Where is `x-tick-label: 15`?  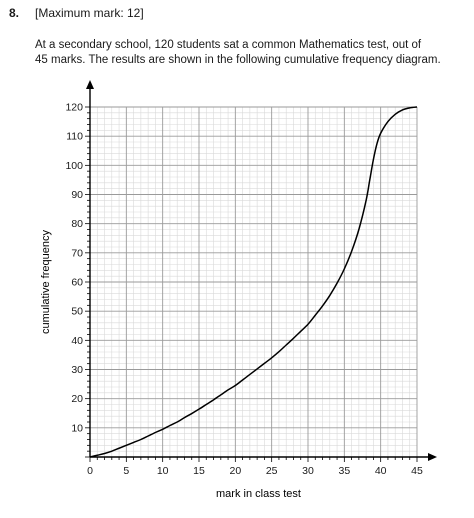 x-tick-label: 15 is located at coordinates (199, 471).